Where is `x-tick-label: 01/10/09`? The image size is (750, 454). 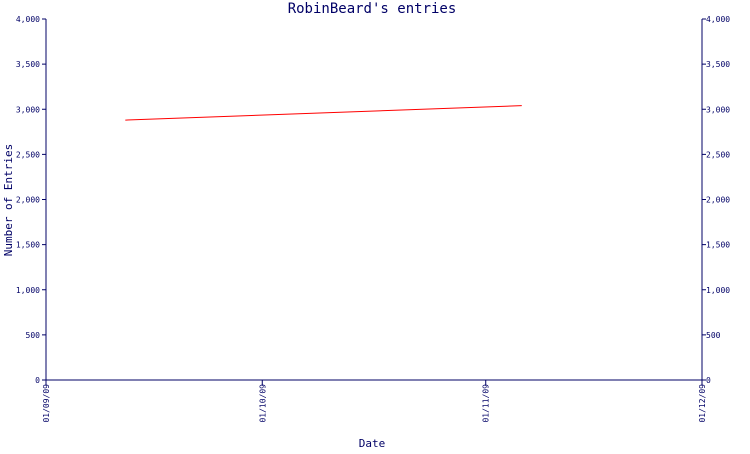 x-tick-label: 01/10/09 is located at coordinates (262, 403).